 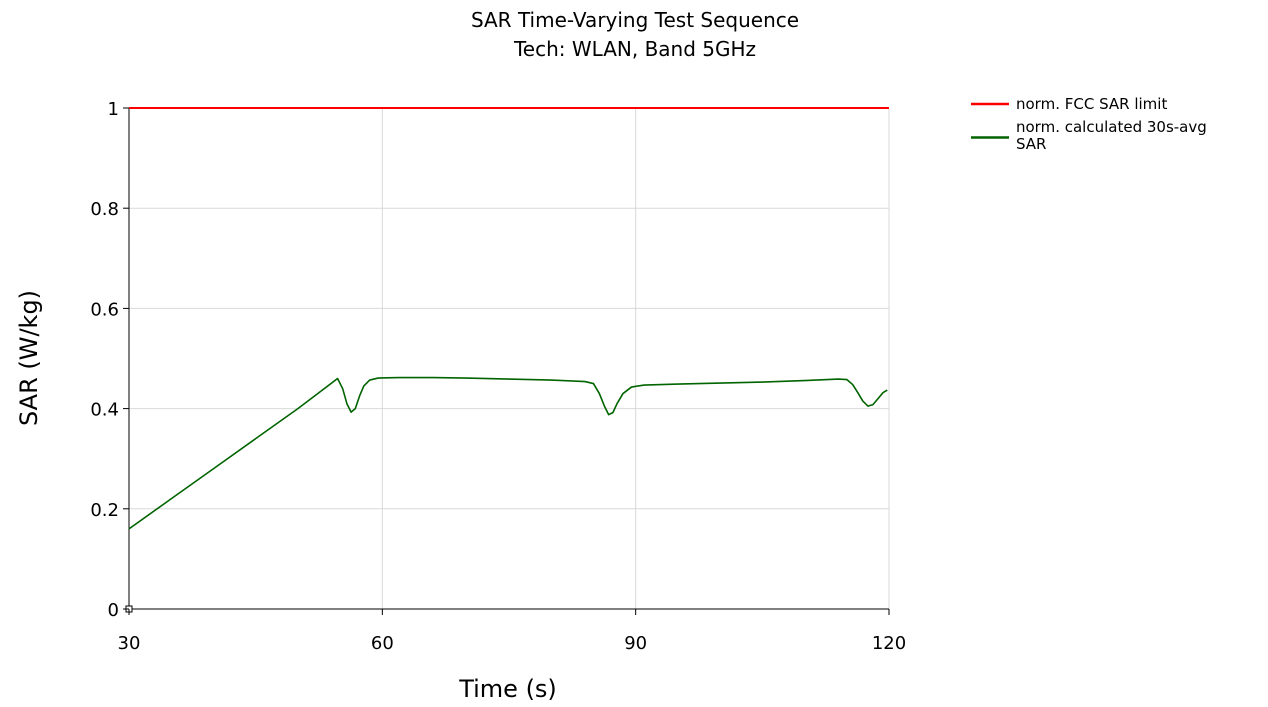 I want to click on legend-label: norm. FCC SAR limit, so click(x=1091, y=104).